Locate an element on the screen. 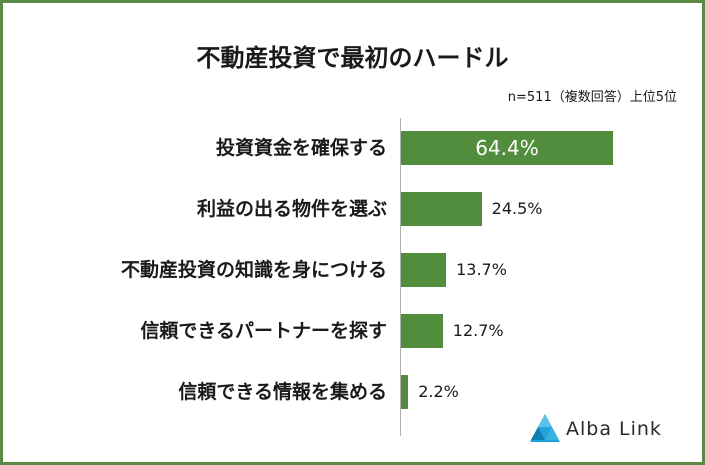  data-label: 64.4% is located at coordinates (507, 148).